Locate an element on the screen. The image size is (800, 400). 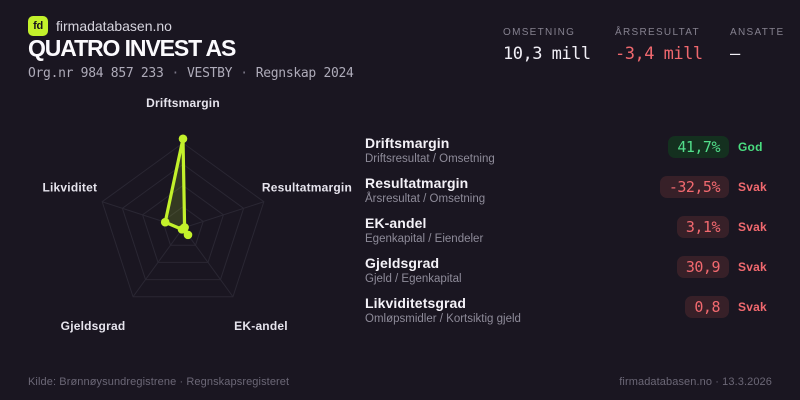
brand-site-name: firmadatabasen.no is located at coordinates (114, 26).